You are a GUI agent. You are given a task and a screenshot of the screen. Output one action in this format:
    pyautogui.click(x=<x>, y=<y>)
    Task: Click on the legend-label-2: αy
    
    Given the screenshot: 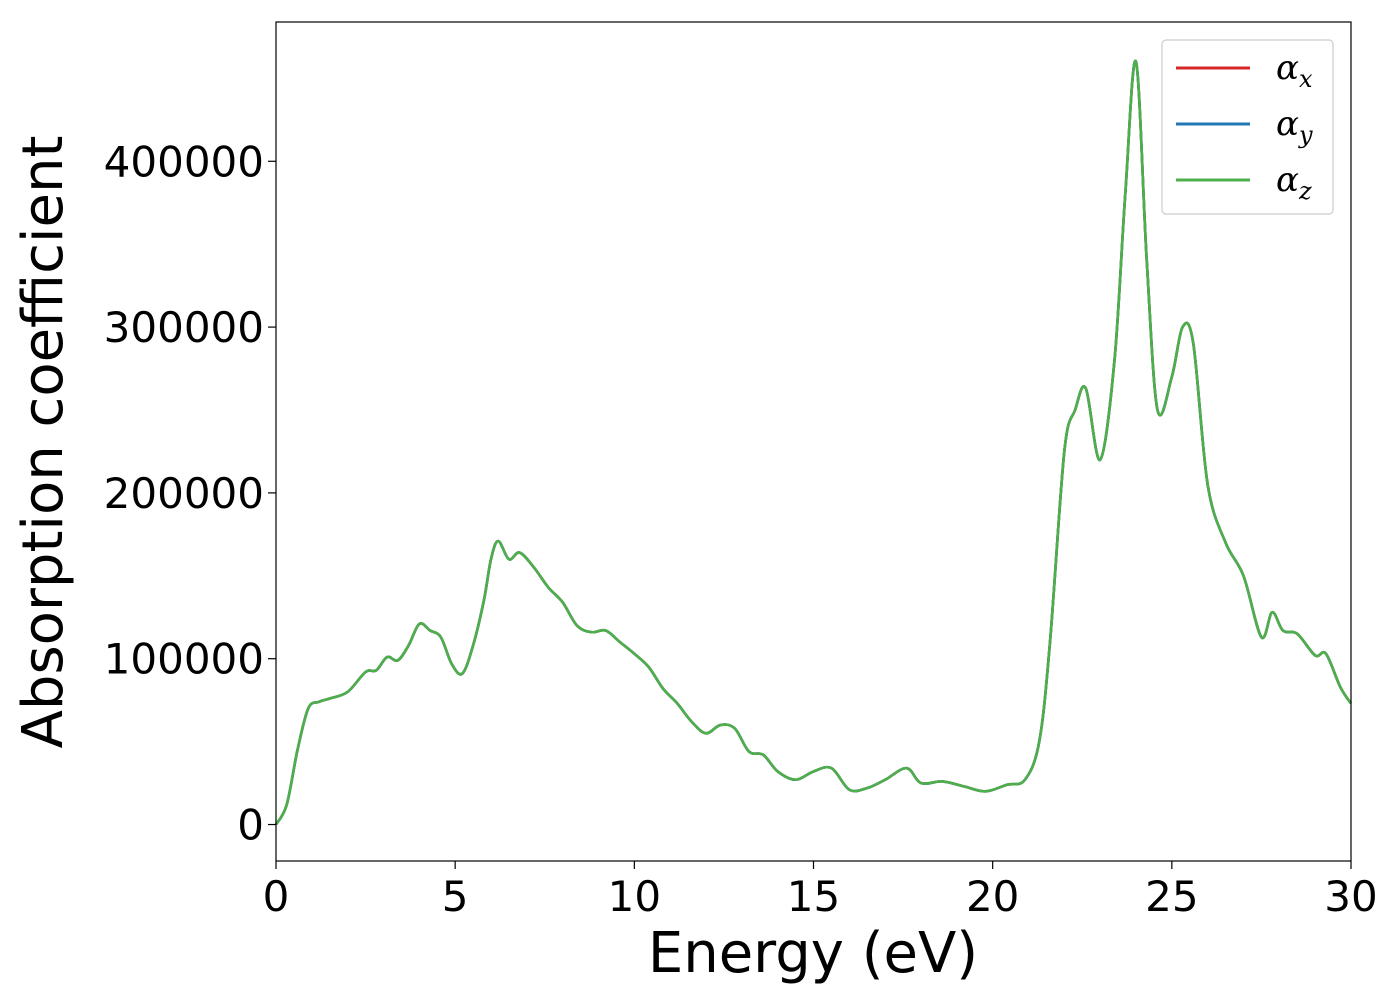 What is the action you would take?
    pyautogui.click(x=1294, y=126)
    